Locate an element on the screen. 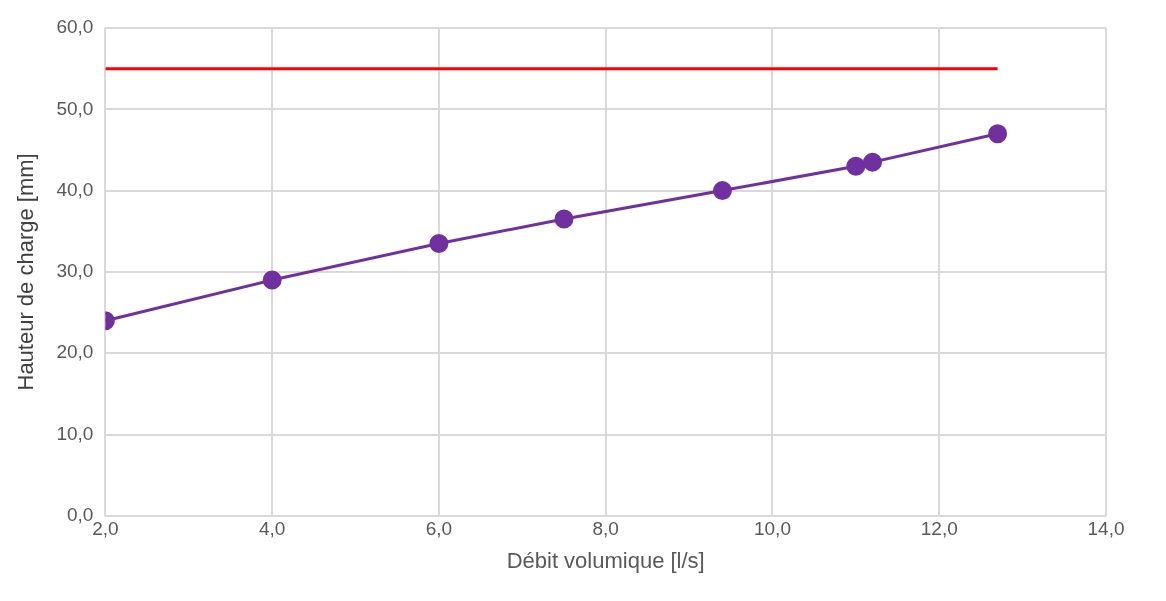 Image resolution: width=1166 pixels, height=601 pixels. x-tick-label: 4,0 is located at coordinates (272, 529).